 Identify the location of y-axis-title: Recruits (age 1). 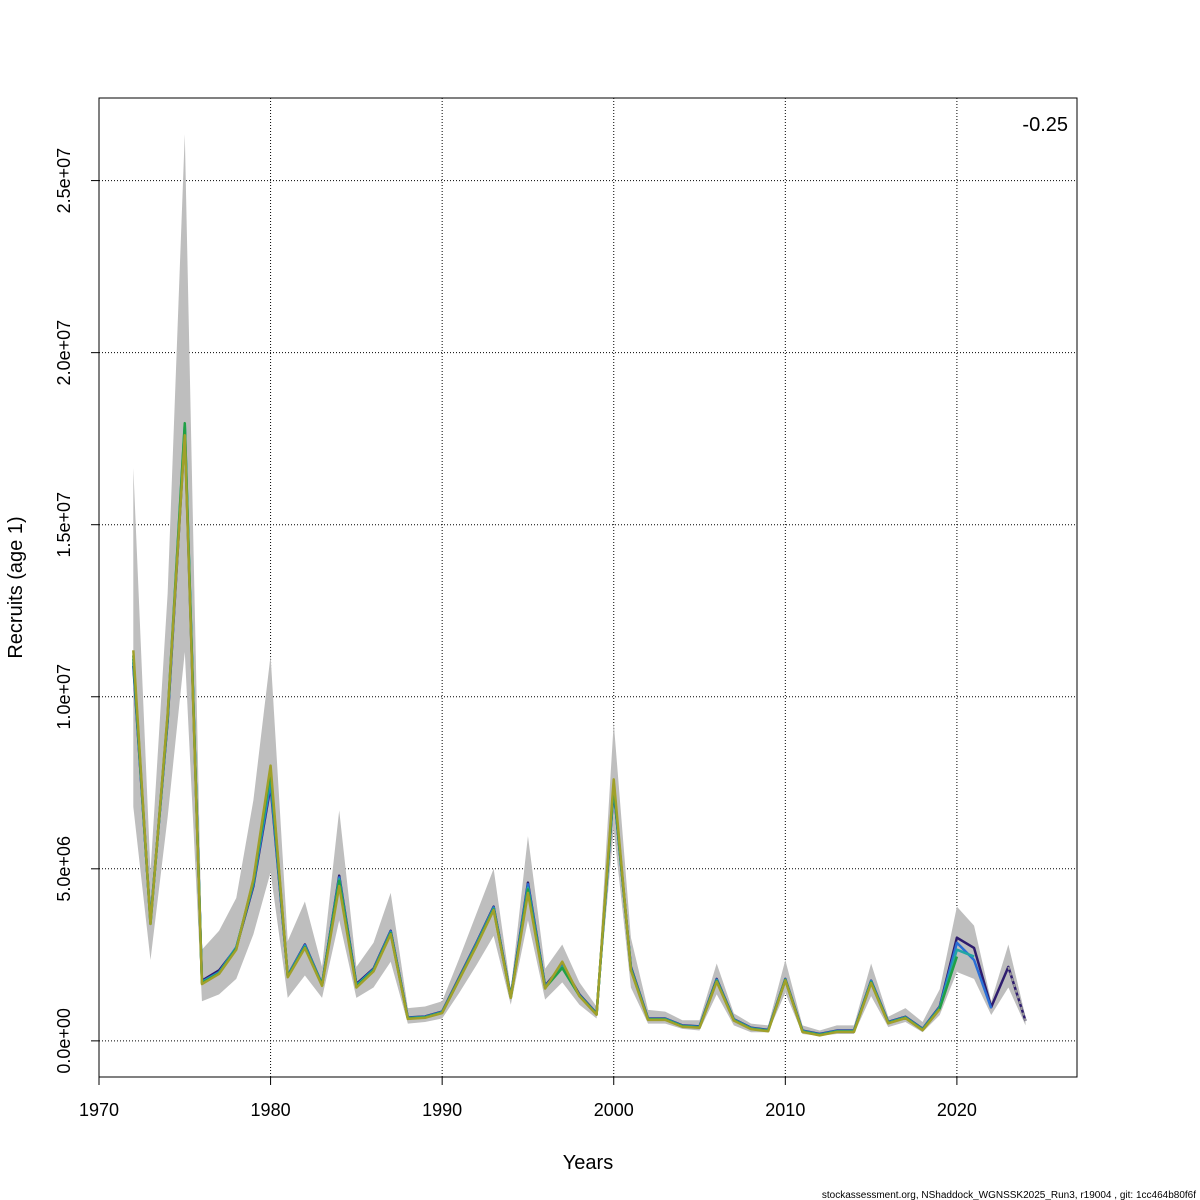
(16, 587).